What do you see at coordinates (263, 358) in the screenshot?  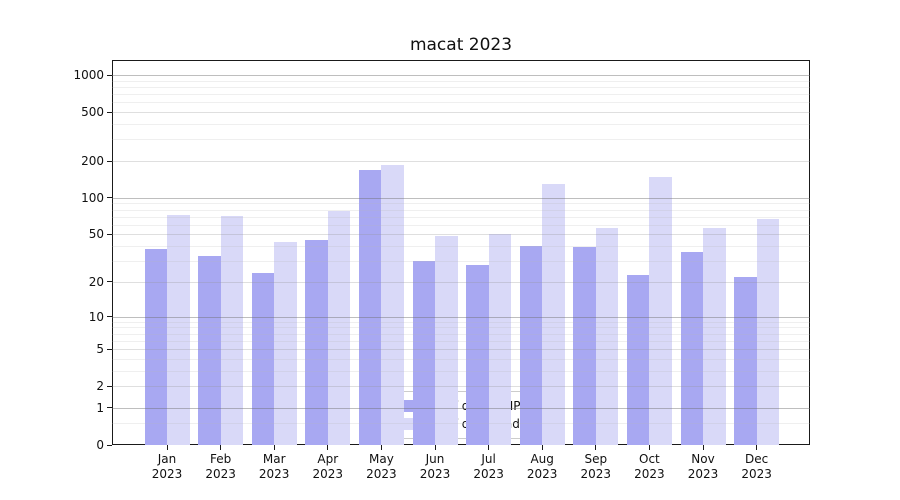 I see `bar-distinct-ips-mar` at bounding box center [263, 358].